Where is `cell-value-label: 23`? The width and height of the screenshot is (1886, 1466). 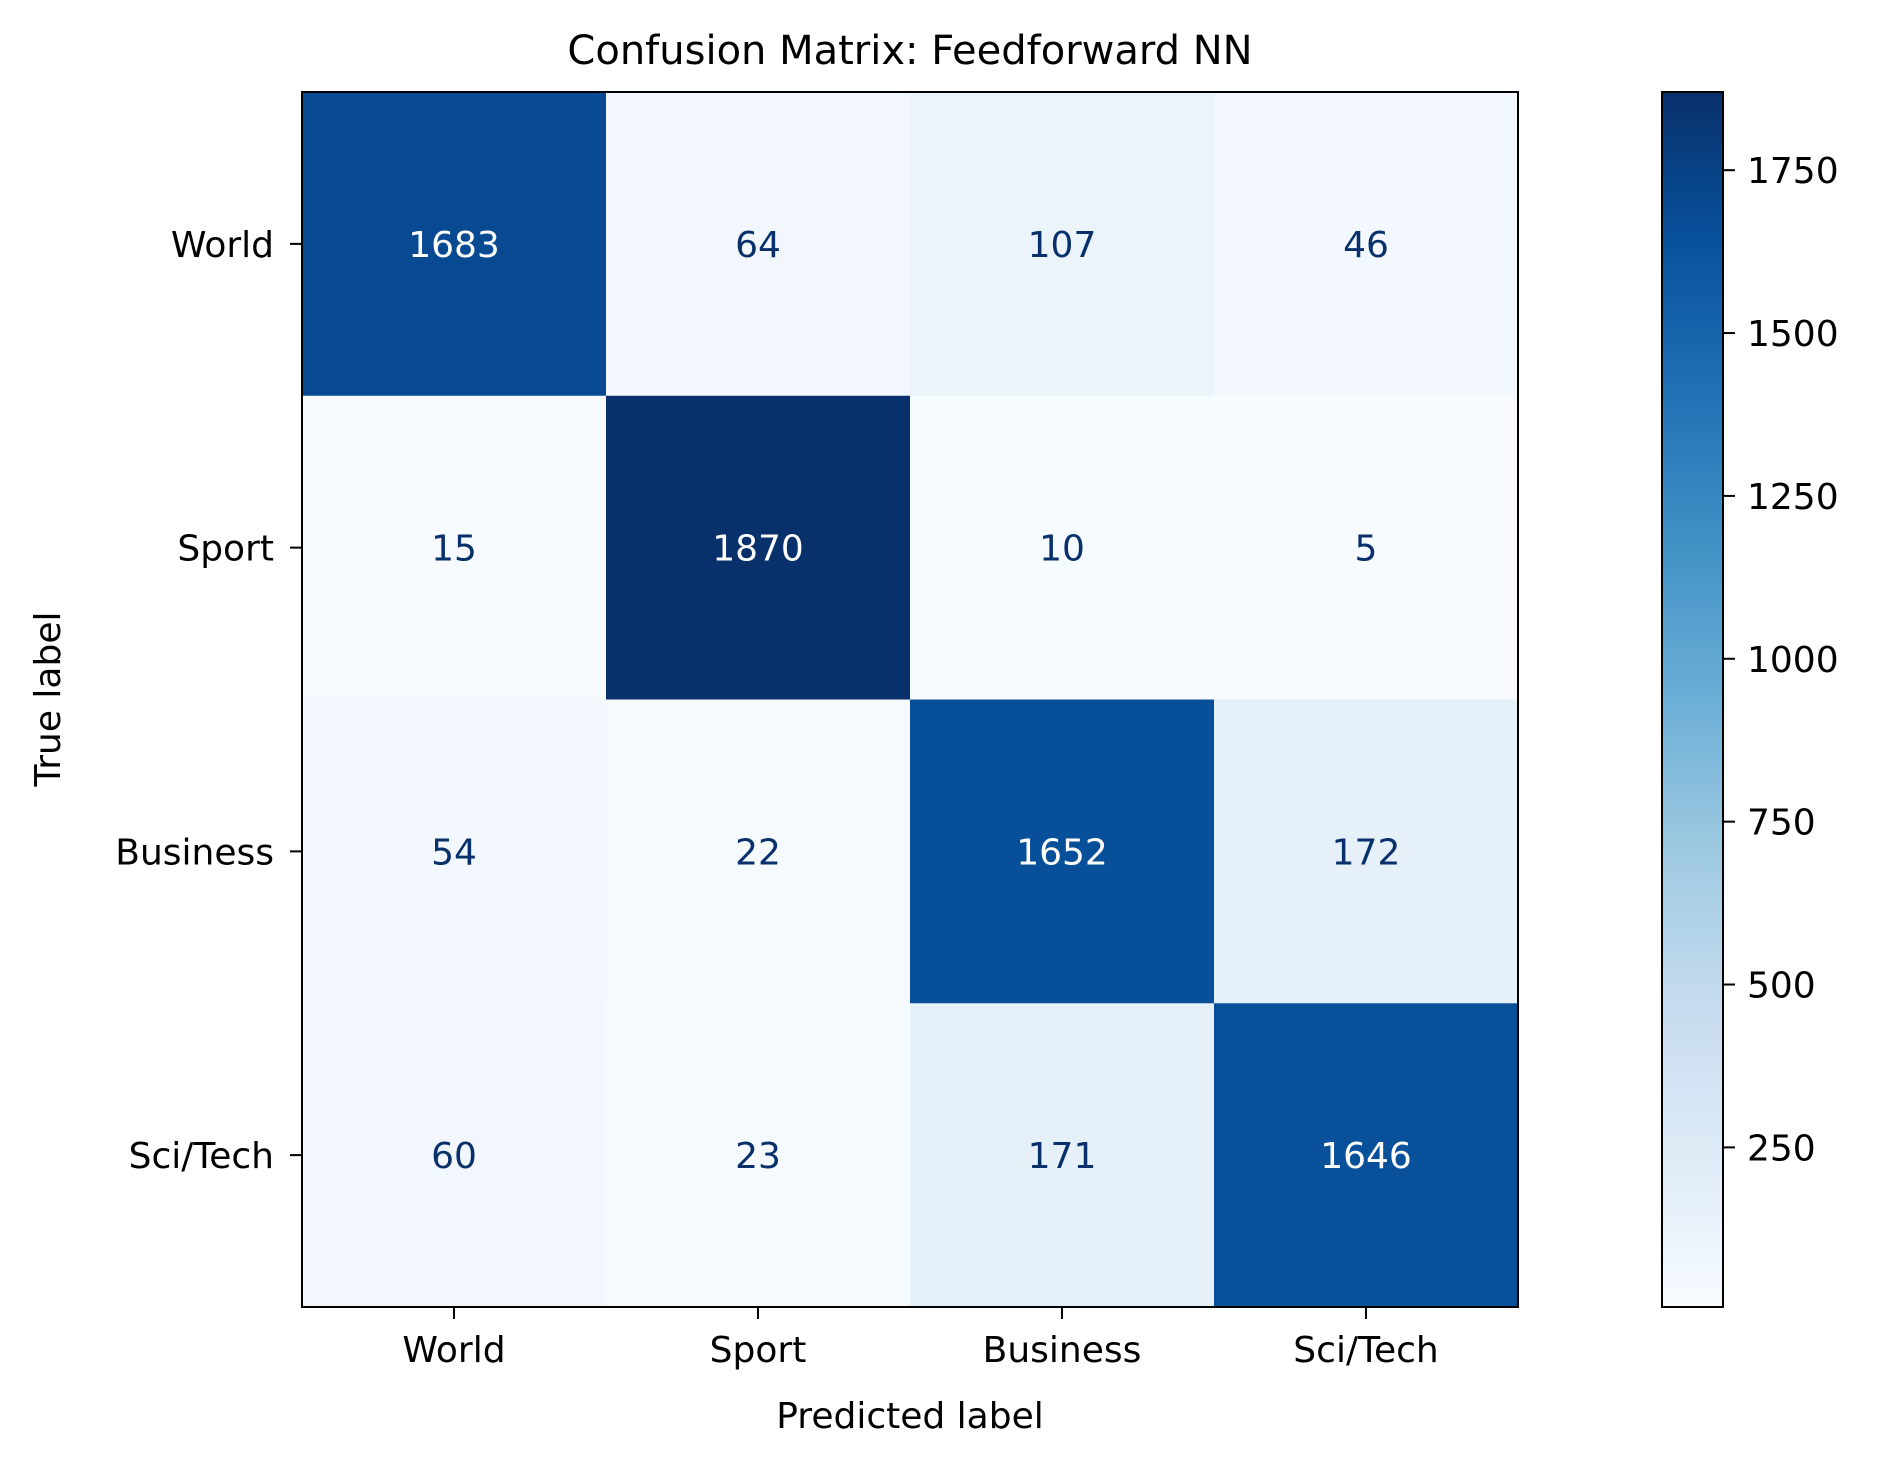
cell-value-label: 23 is located at coordinates (758, 1156).